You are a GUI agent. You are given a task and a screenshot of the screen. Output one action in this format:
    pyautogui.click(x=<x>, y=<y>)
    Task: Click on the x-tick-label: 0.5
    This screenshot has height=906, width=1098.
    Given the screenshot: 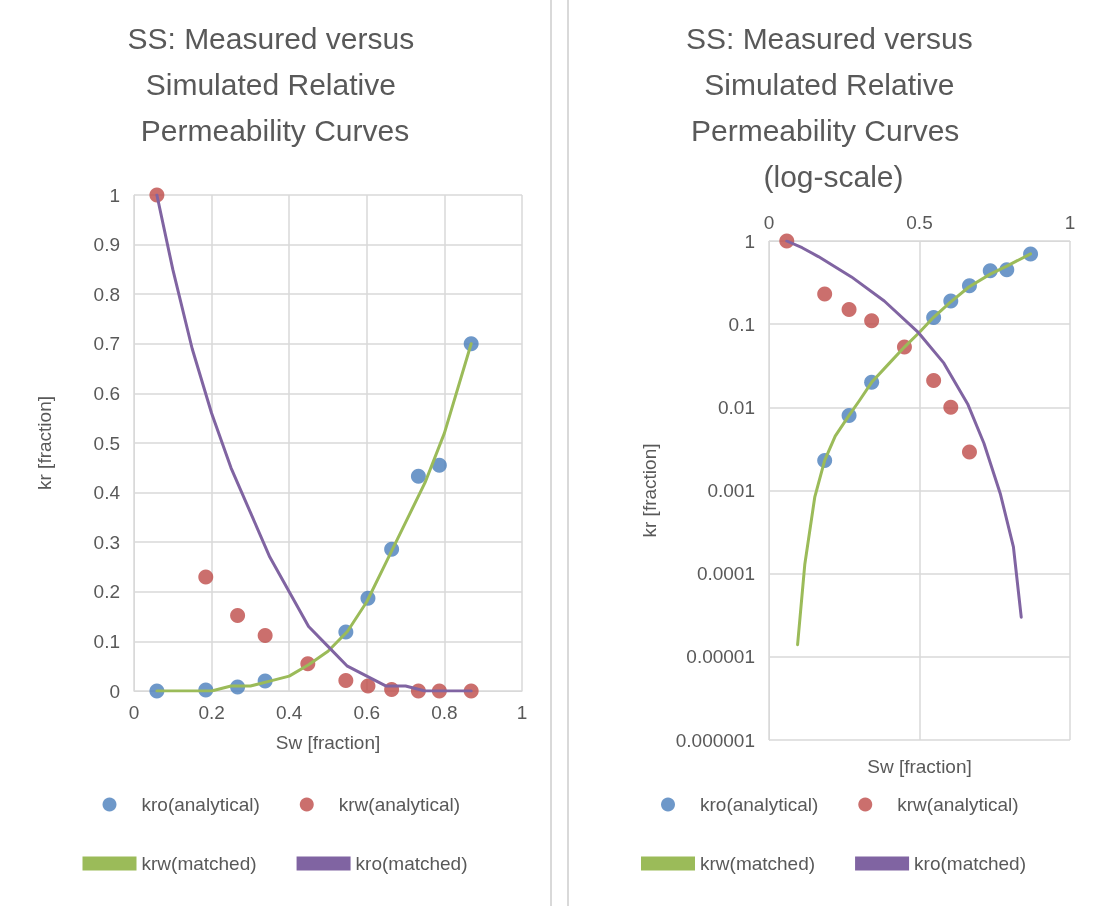 What is the action you would take?
    pyautogui.click(x=919, y=222)
    